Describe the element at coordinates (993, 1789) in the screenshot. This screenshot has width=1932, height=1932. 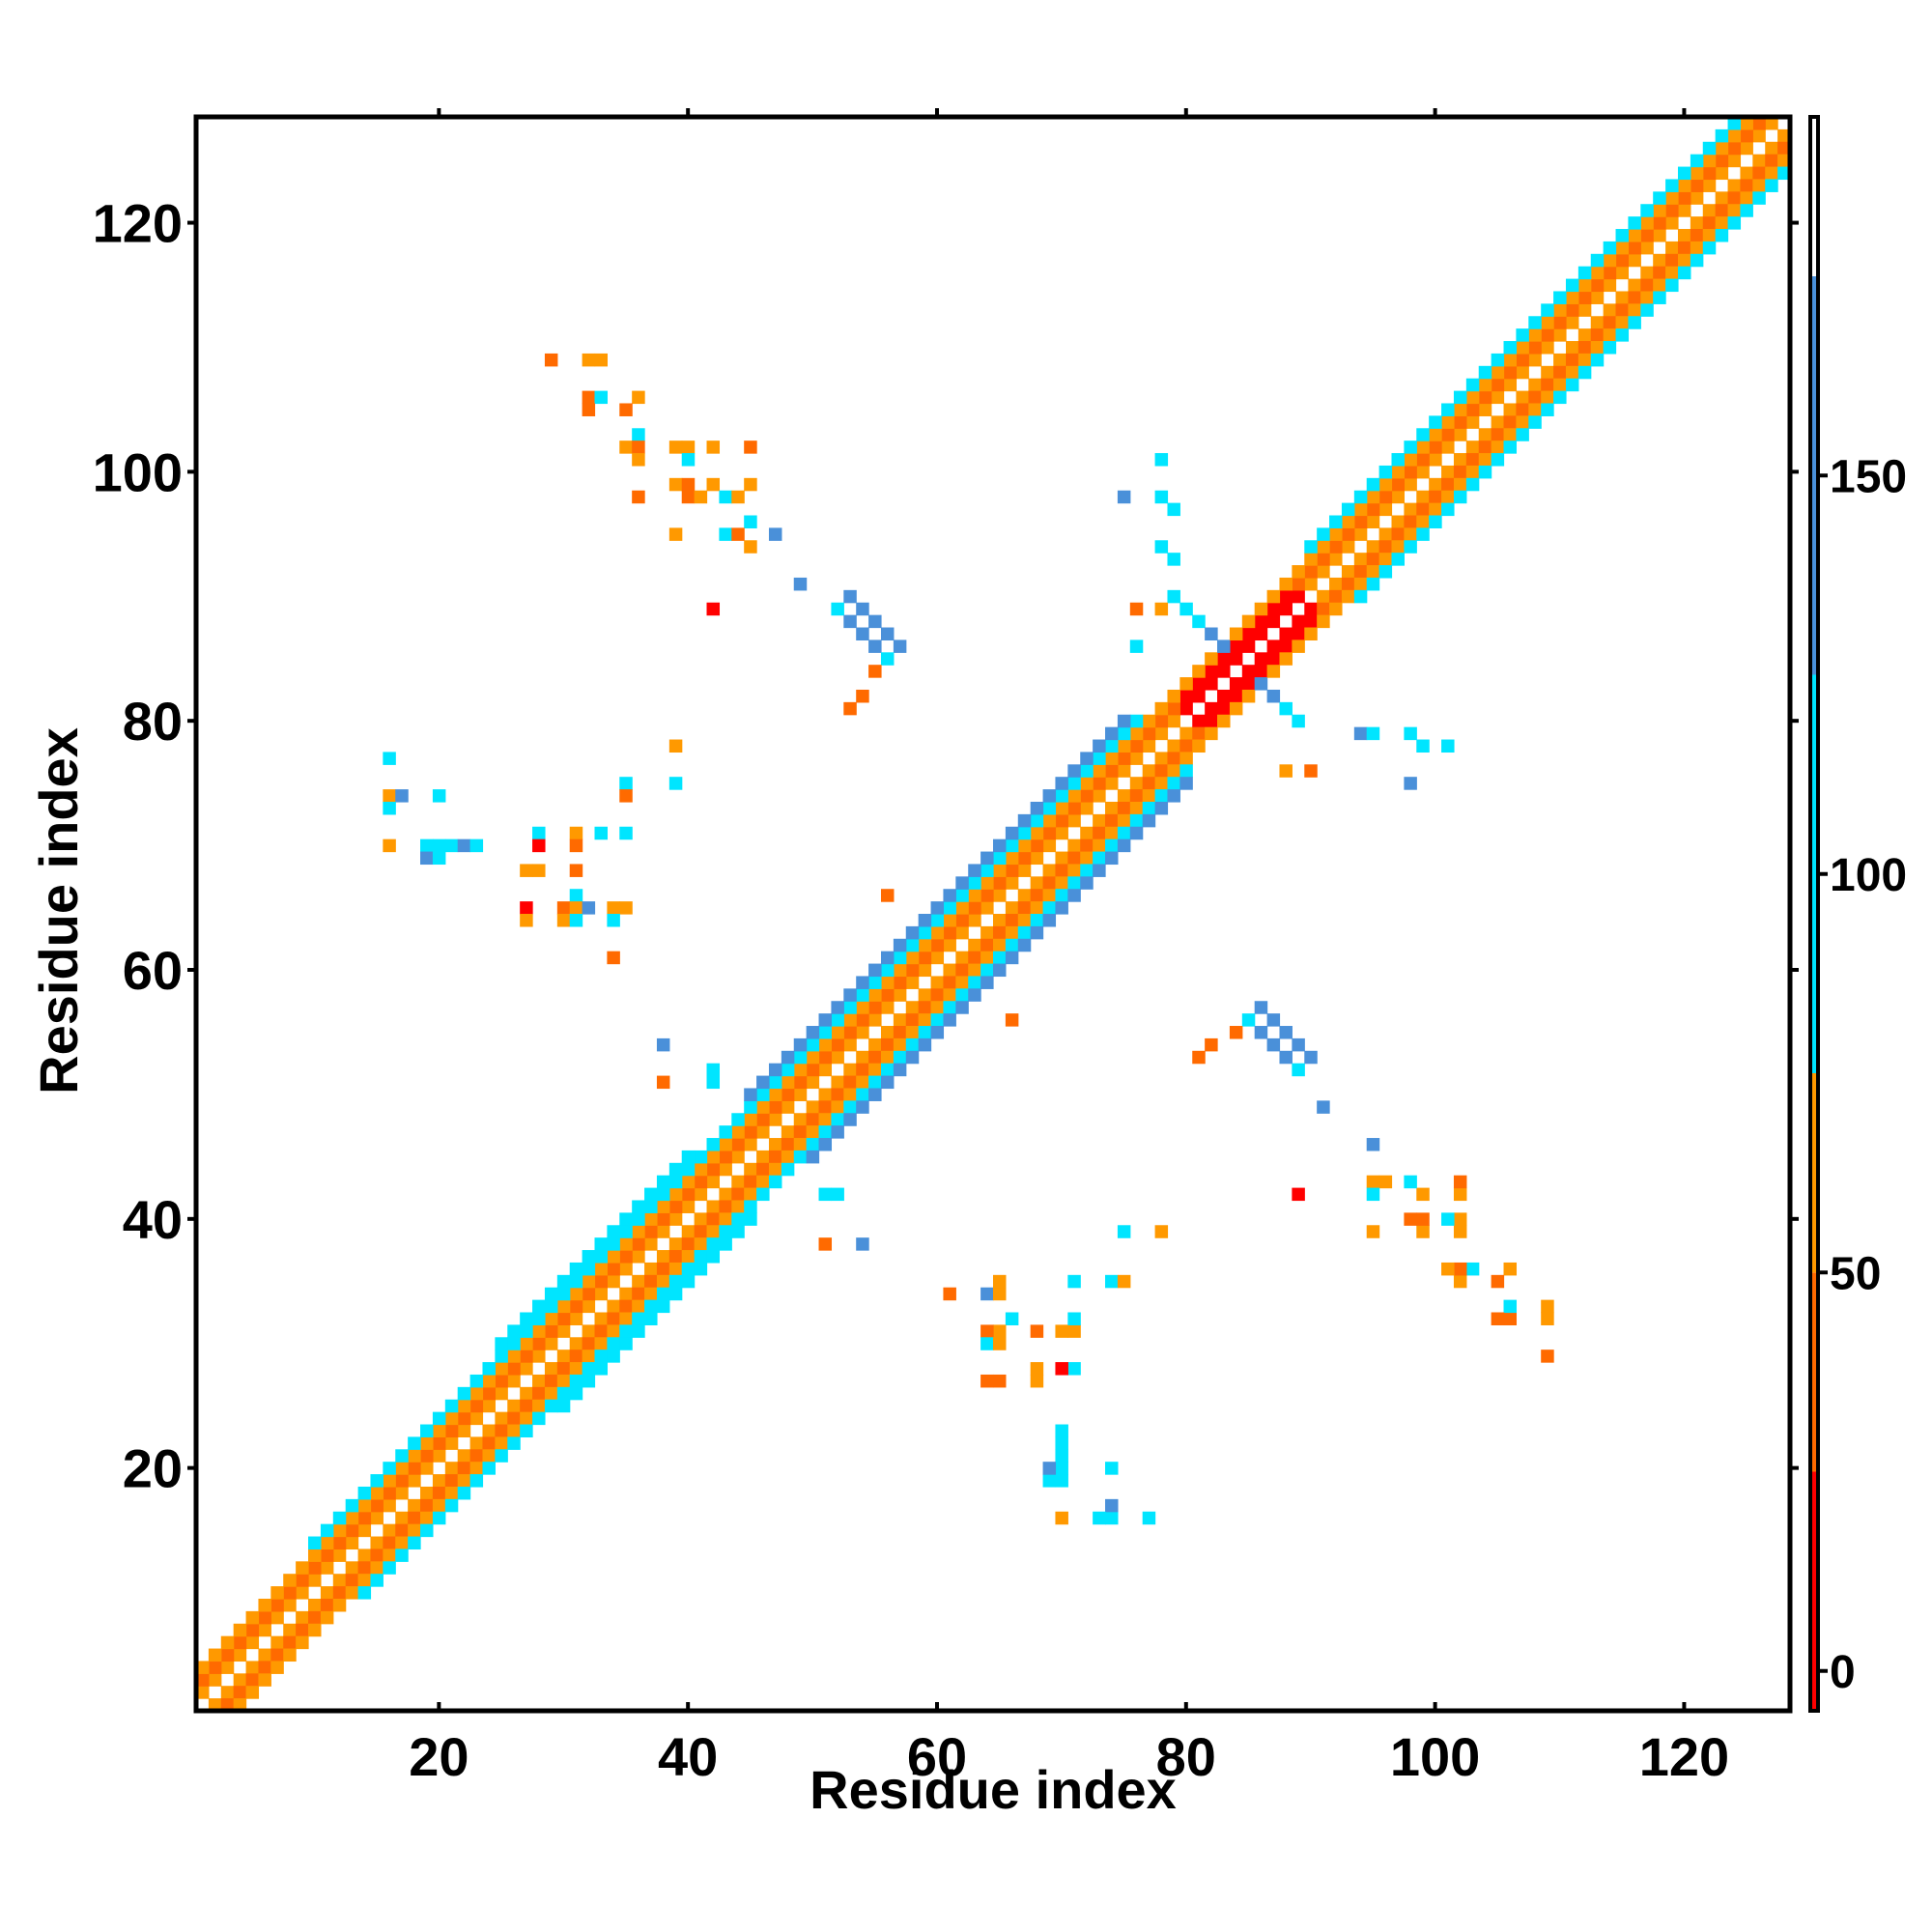
I see `x-axis-title: Residue index` at that location.